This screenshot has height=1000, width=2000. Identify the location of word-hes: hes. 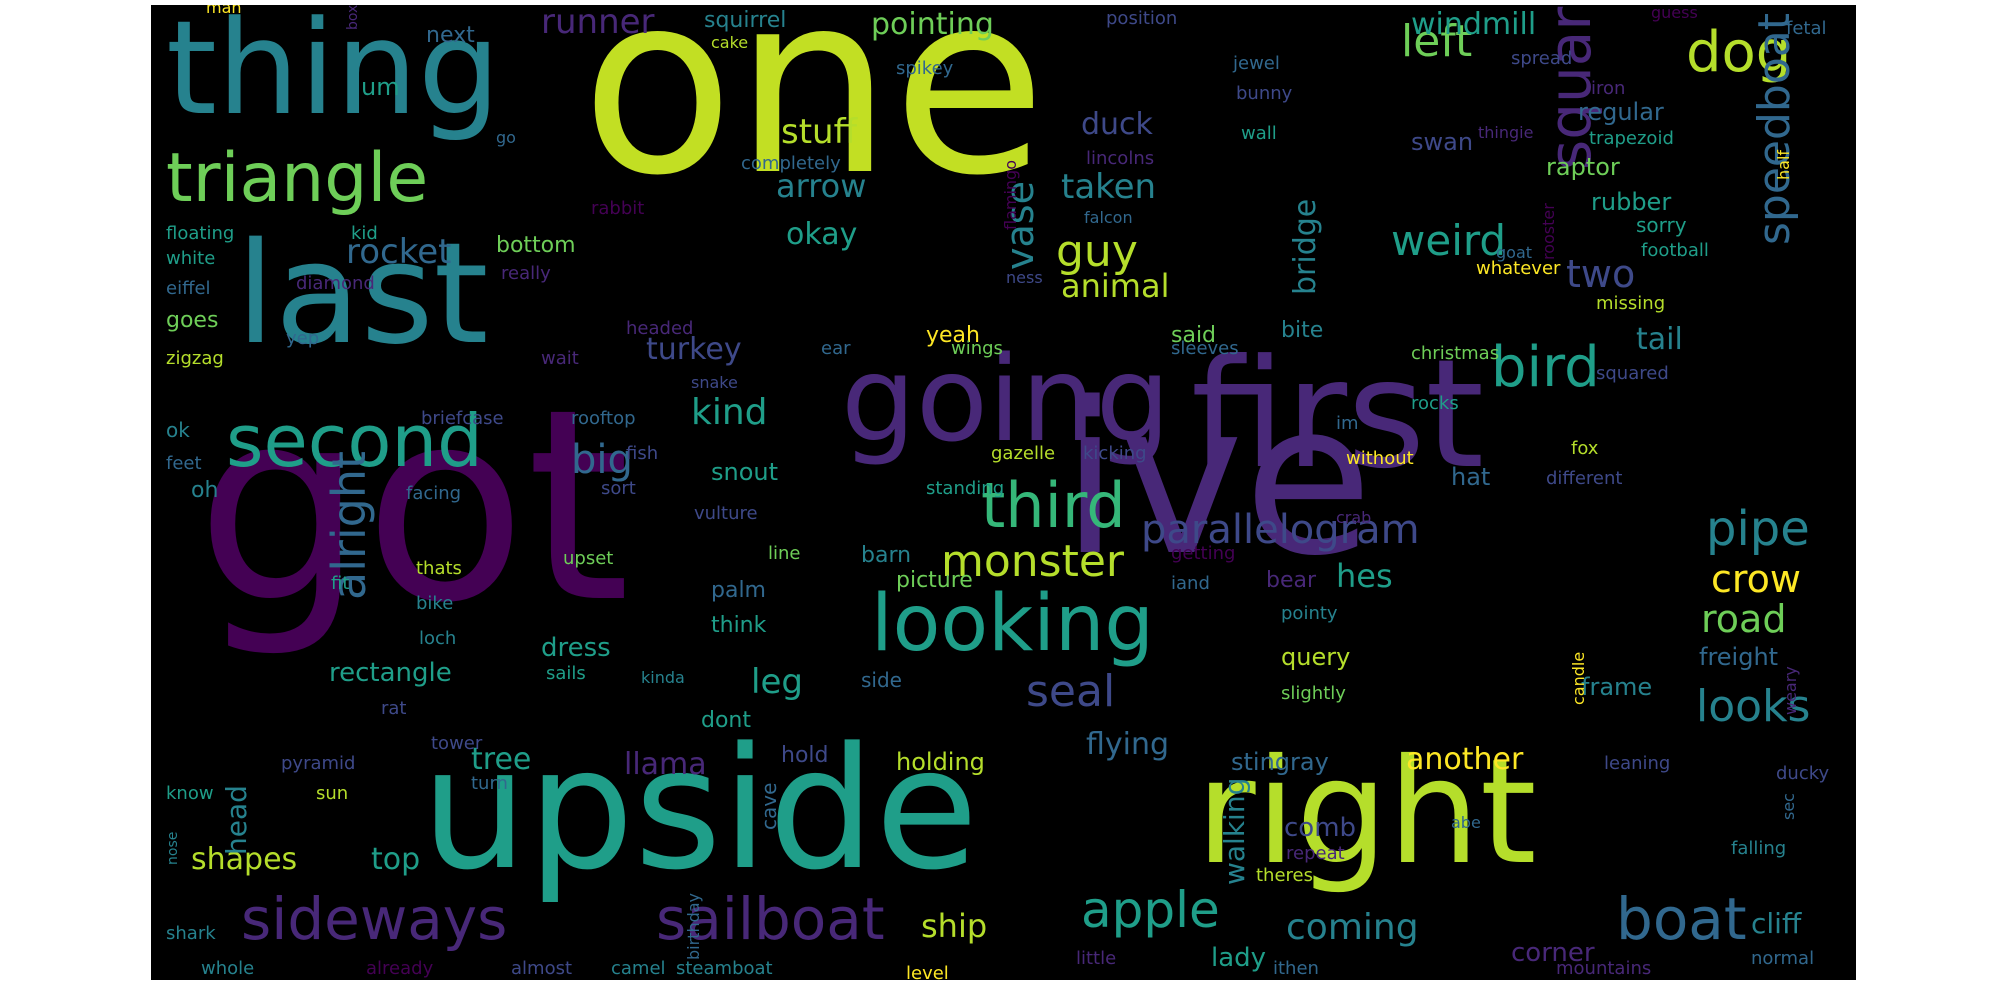
(1364, 576).